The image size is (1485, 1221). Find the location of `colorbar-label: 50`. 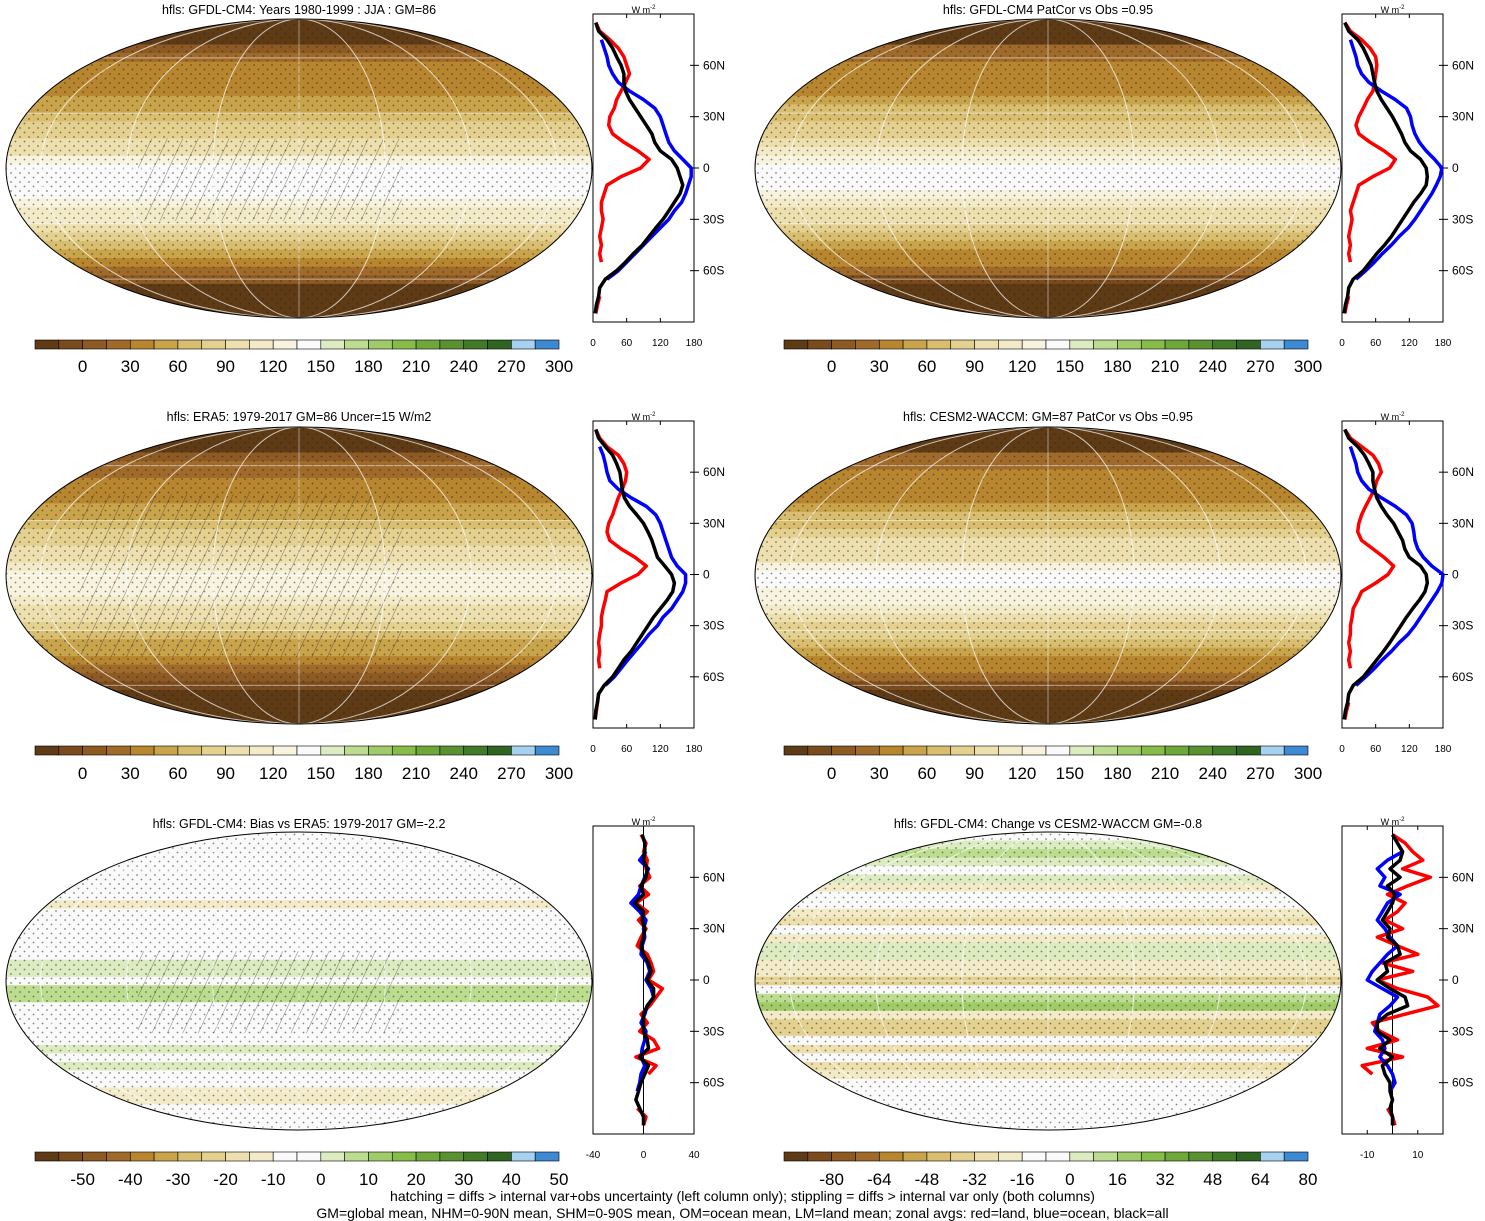

colorbar-label: 50 is located at coordinates (559, 1179).